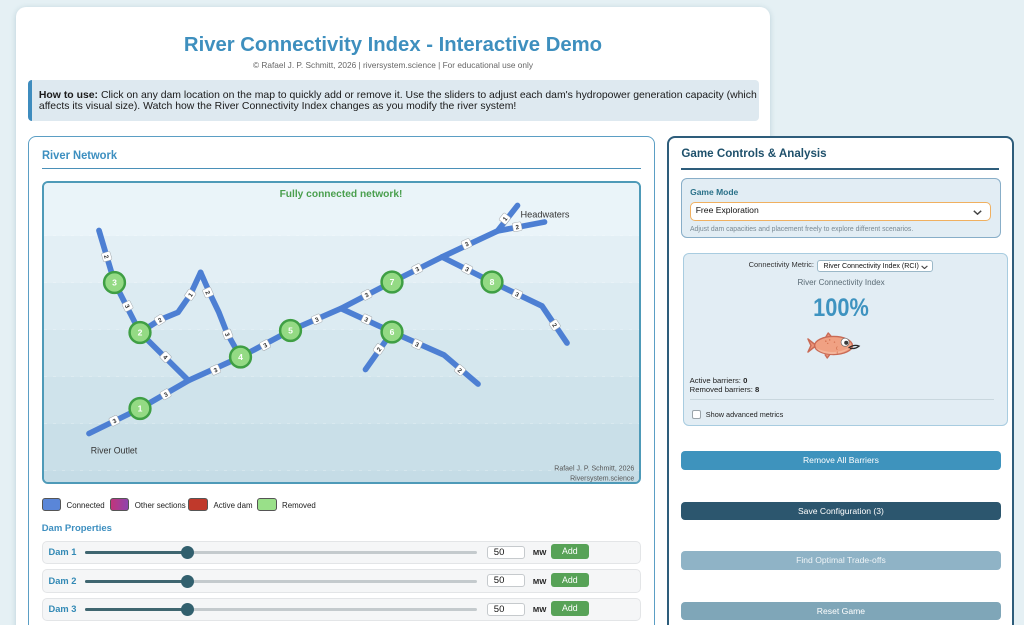 Image resolution: width=1024 pixels, height=625 pixels. What do you see at coordinates (602, 479) in the screenshot?
I see `svg-text: Riversystem.science` at bounding box center [602, 479].